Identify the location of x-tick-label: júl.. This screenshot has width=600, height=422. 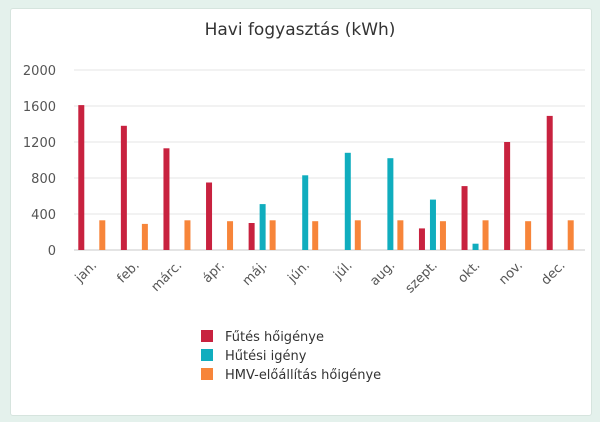
(342, 270).